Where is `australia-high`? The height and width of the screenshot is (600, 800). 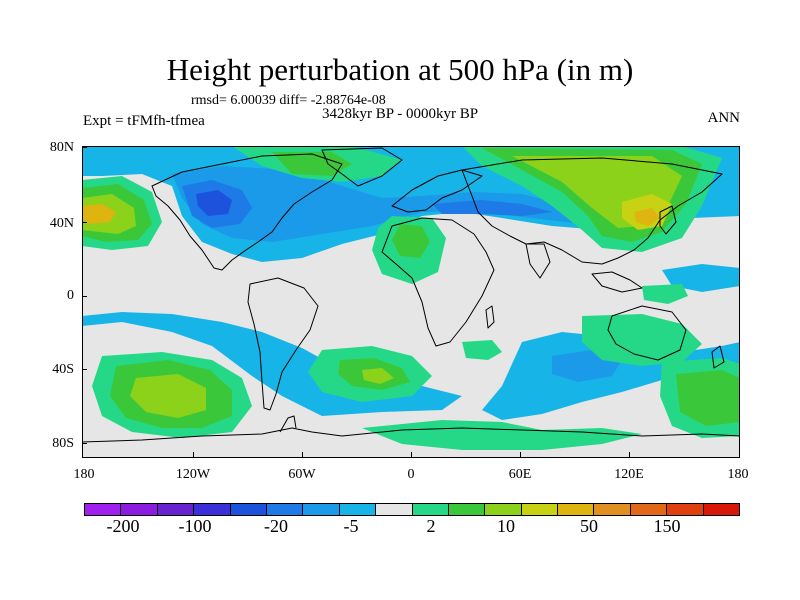 australia-high is located at coordinates (642, 340).